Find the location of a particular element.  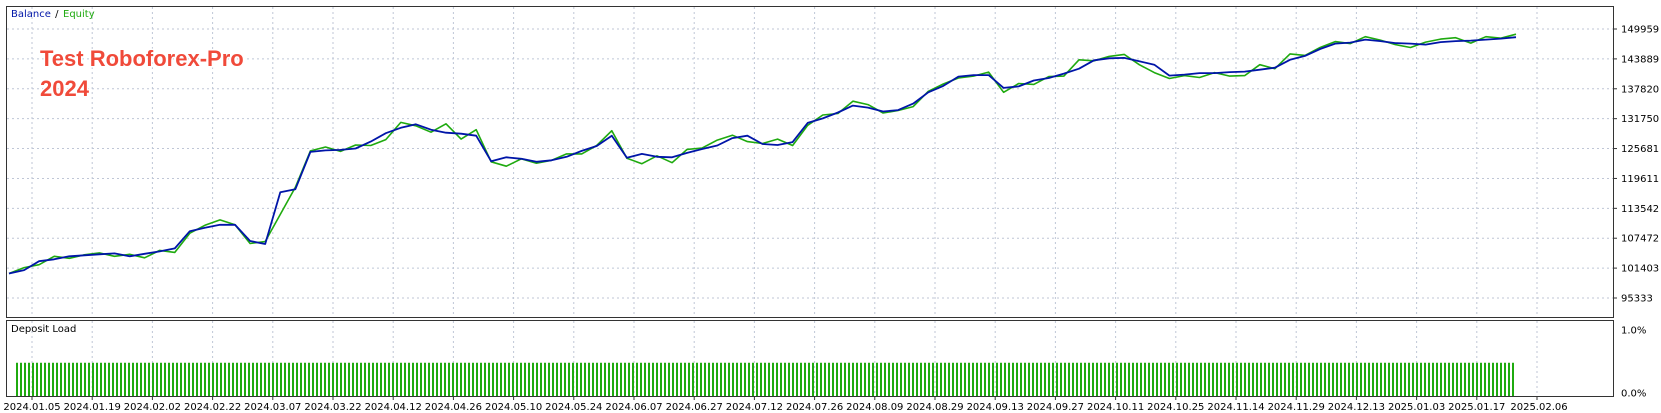

x-tick-label: 2024.06.07 is located at coordinates (633, 407).